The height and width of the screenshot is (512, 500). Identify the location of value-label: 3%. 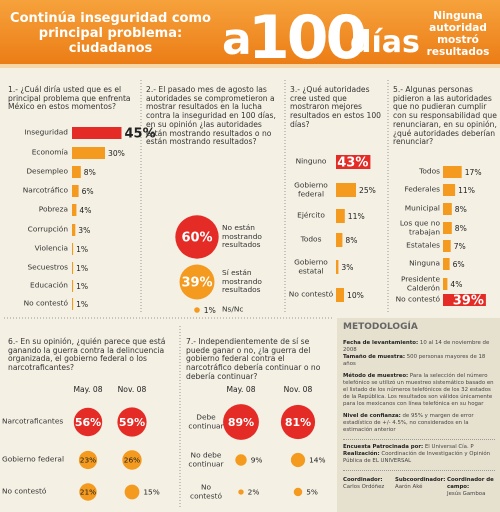
(84, 230).